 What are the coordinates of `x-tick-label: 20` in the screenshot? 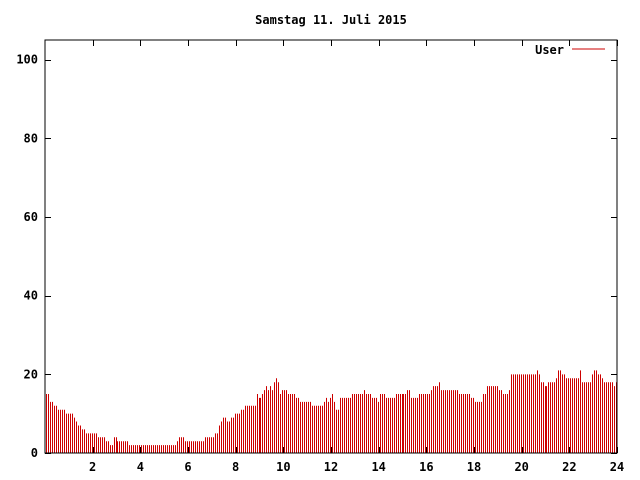 It's located at (521, 467).